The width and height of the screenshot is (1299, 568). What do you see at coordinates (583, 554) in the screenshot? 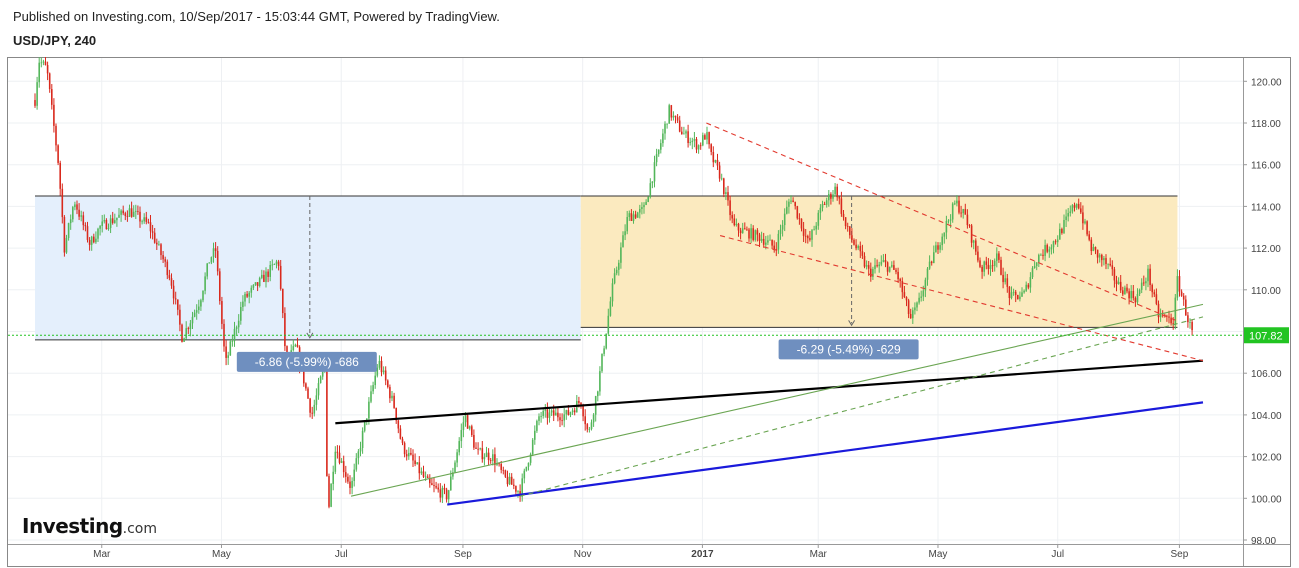
I see `x-tick-label: Nov` at bounding box center [583, 554].